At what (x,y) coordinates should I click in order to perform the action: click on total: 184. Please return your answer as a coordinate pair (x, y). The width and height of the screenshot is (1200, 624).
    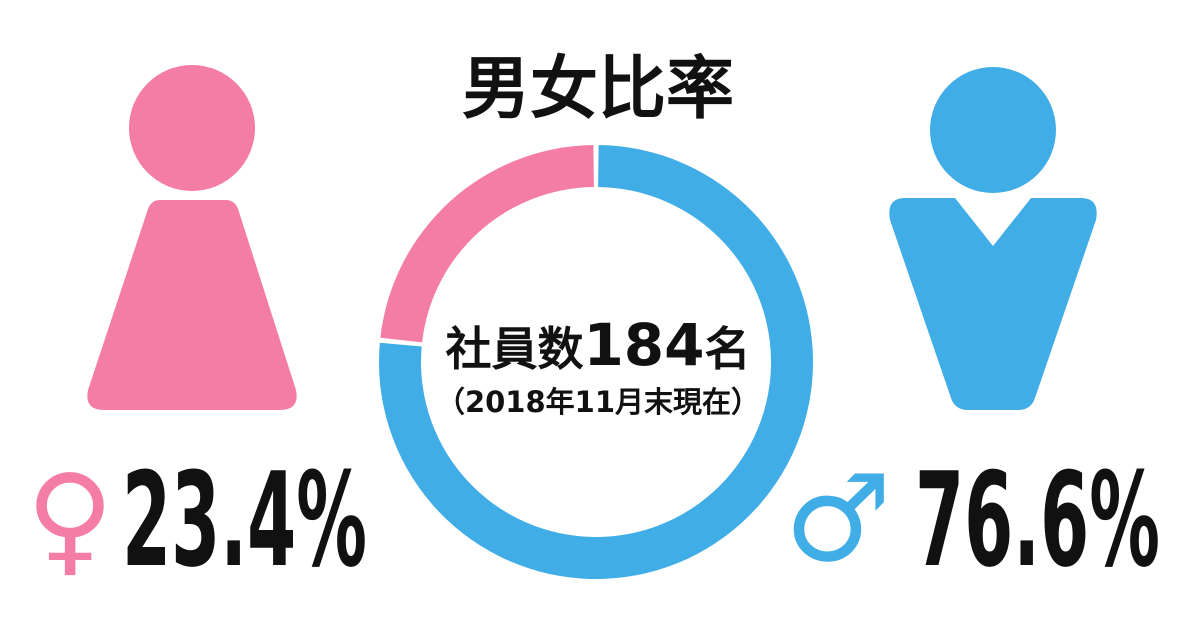
    Looking at the image, I should click on (643, 345).